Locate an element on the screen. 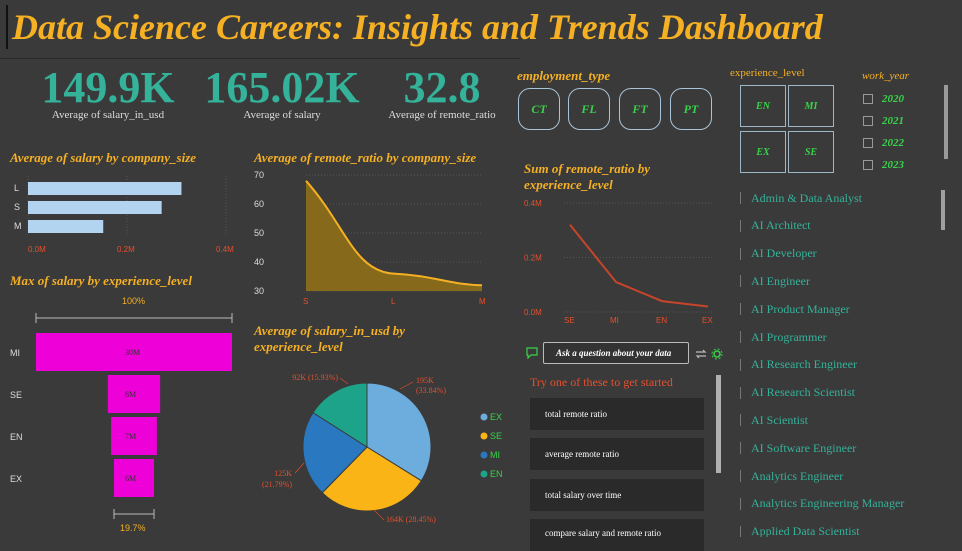 The width and height of the screenshot is (962, 551). tick-label: L is located at coordinates (393, 301).